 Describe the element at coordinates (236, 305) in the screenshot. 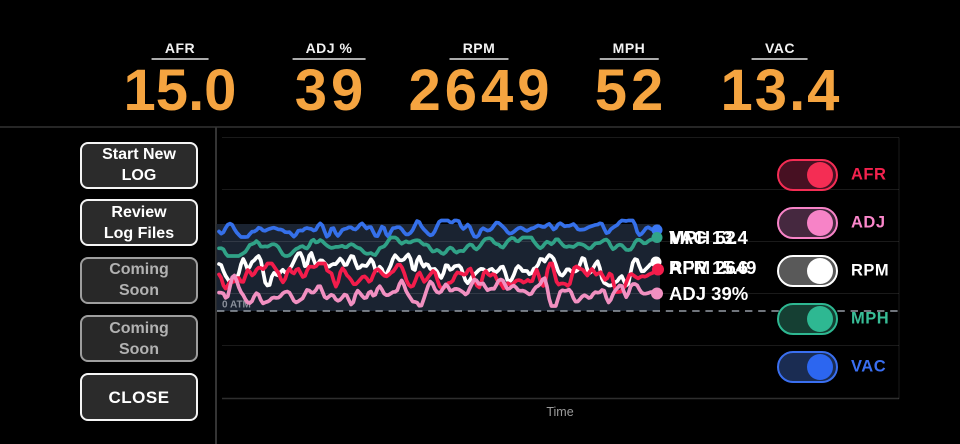

I see `svg-text: 0 ATM` at that location.